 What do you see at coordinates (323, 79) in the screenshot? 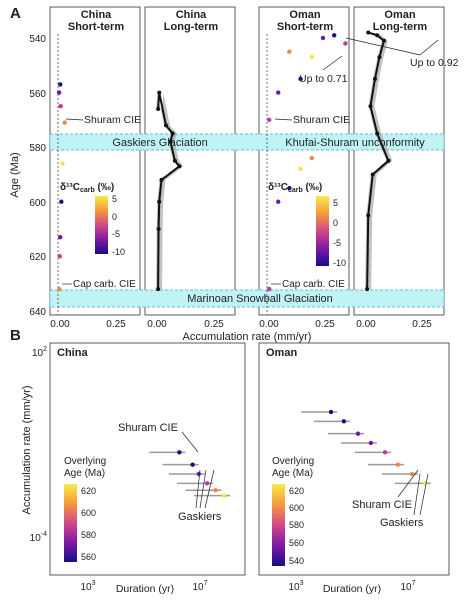
I see `up-071-label: Up to 0.71` at bounding box center [323, 79].